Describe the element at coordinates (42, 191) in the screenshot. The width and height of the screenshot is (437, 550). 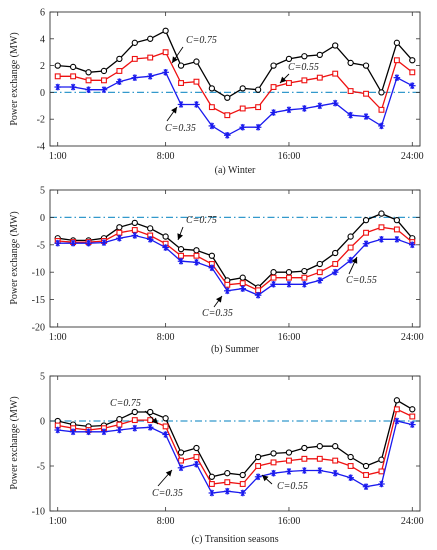
I see `y-tick-label: 5` at that location.